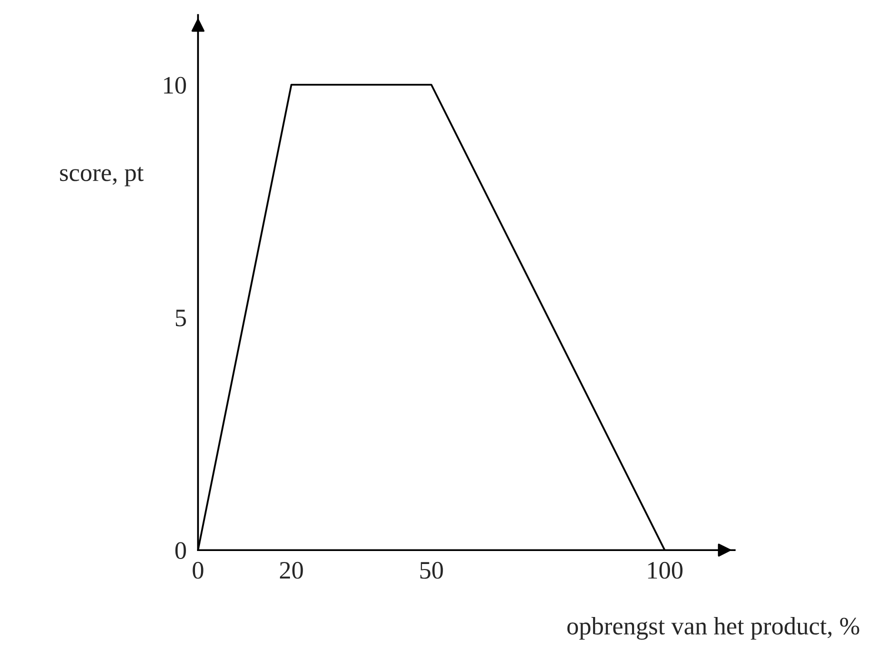  What do you see at coordinates (175, 85) in the screenshot?
I see `y-tick-label: 10` at bounding box center [175, 85].